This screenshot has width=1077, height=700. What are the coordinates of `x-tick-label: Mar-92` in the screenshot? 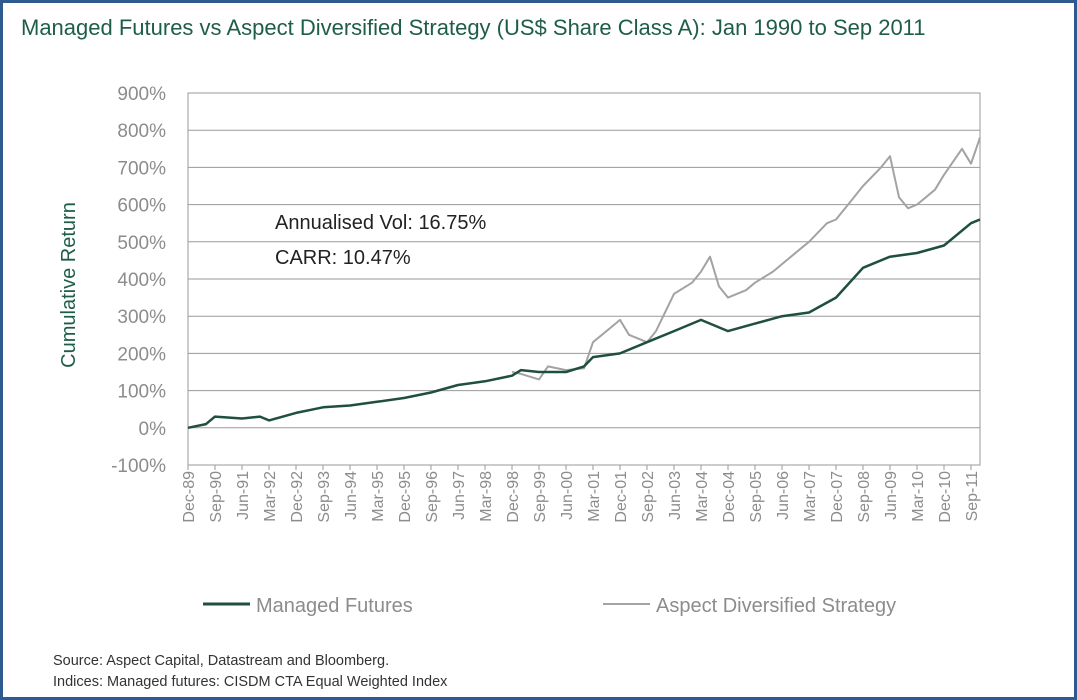 It's located at (270, 496).